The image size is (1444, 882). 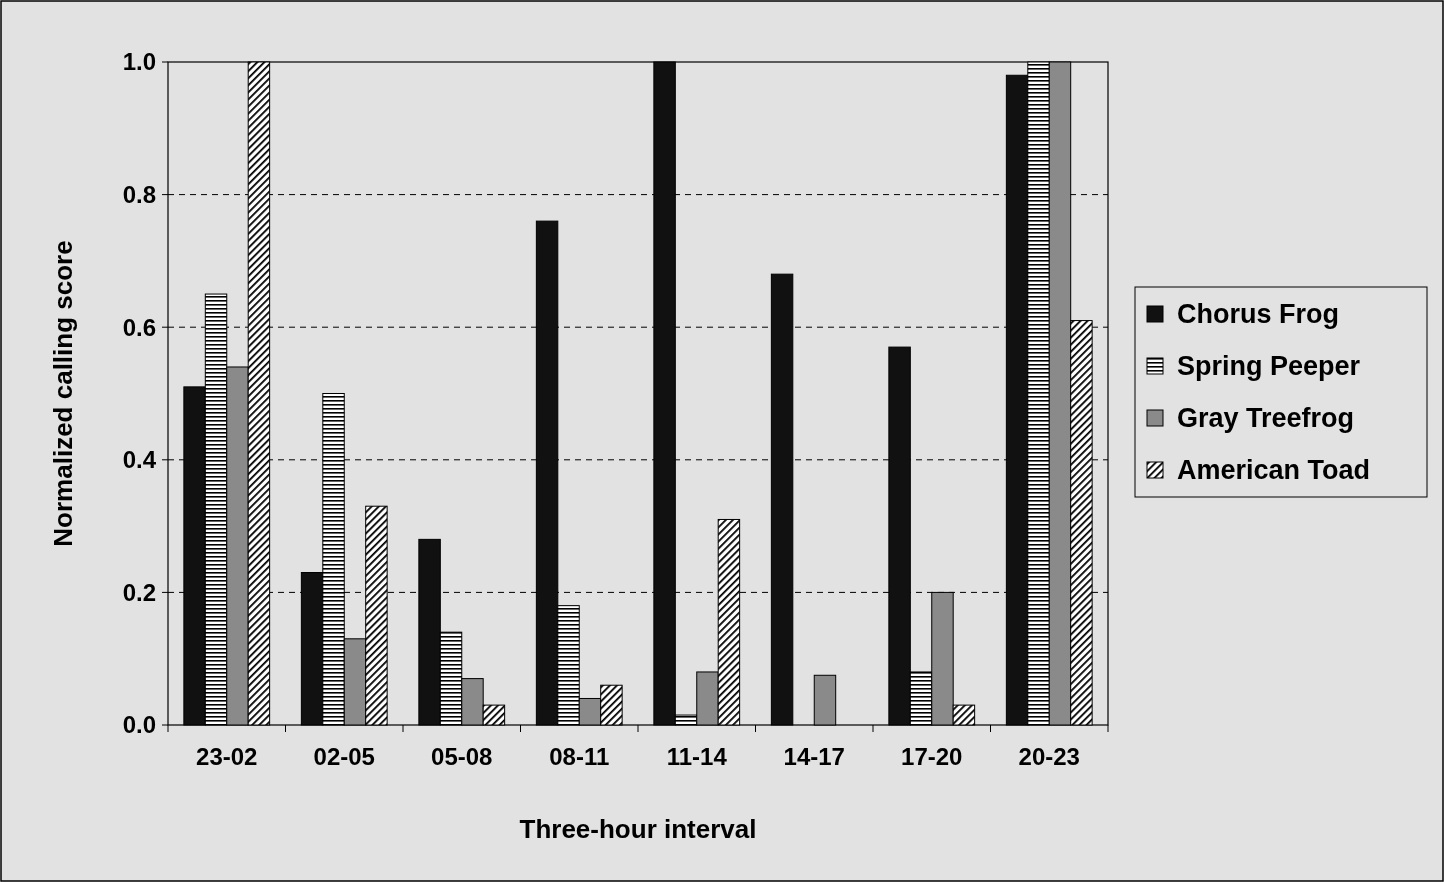 What do you see at coordinates (1258, 314) in the screenshot?
I see `legend-label: Chorus Frog` at bounding box center [1258, 314].